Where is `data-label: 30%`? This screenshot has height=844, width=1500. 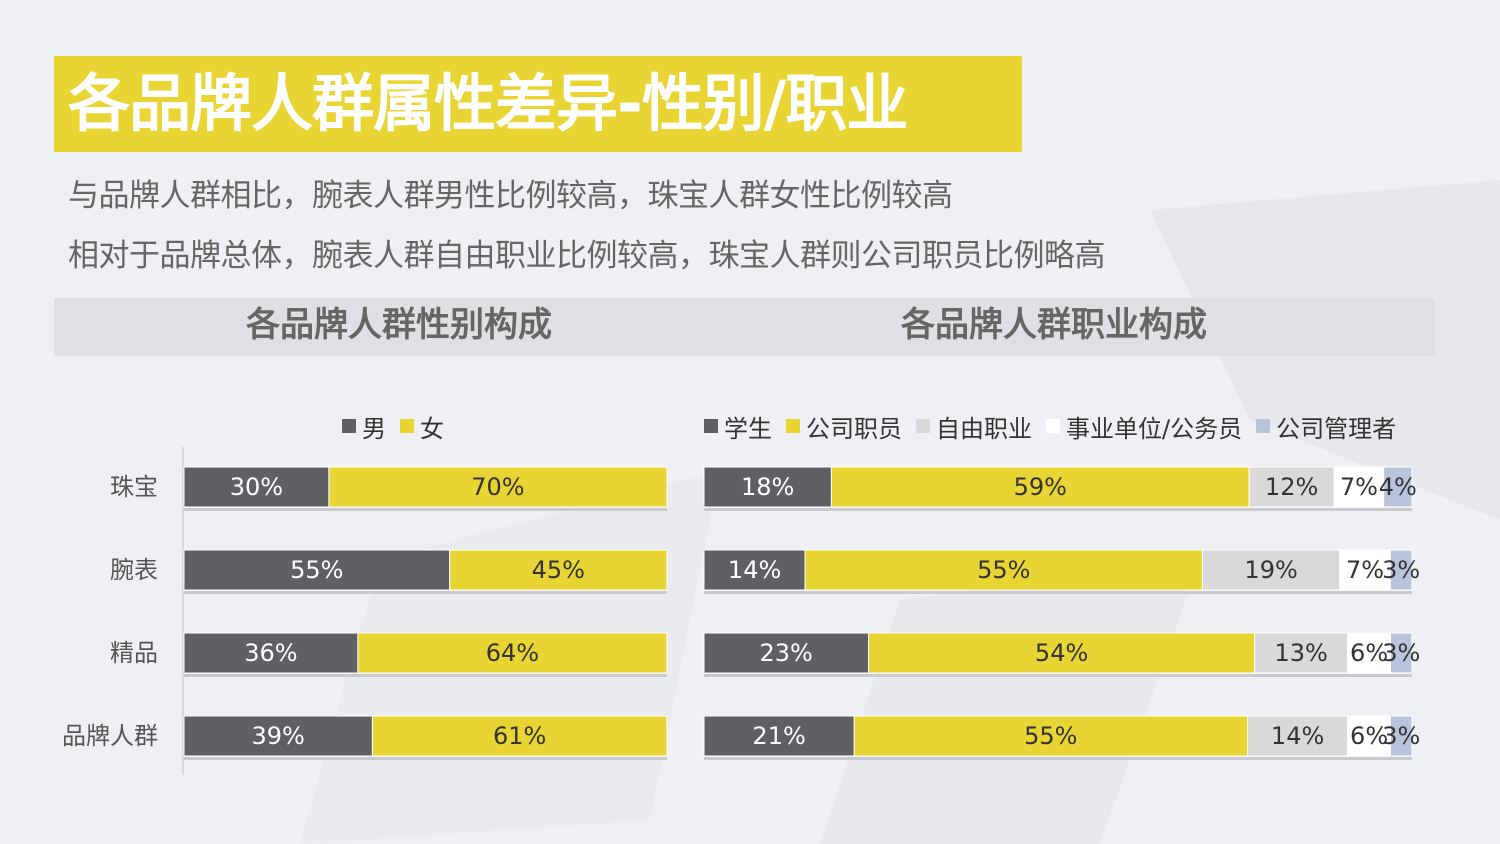 data-label: 30% is located at coordinates (256, 487).